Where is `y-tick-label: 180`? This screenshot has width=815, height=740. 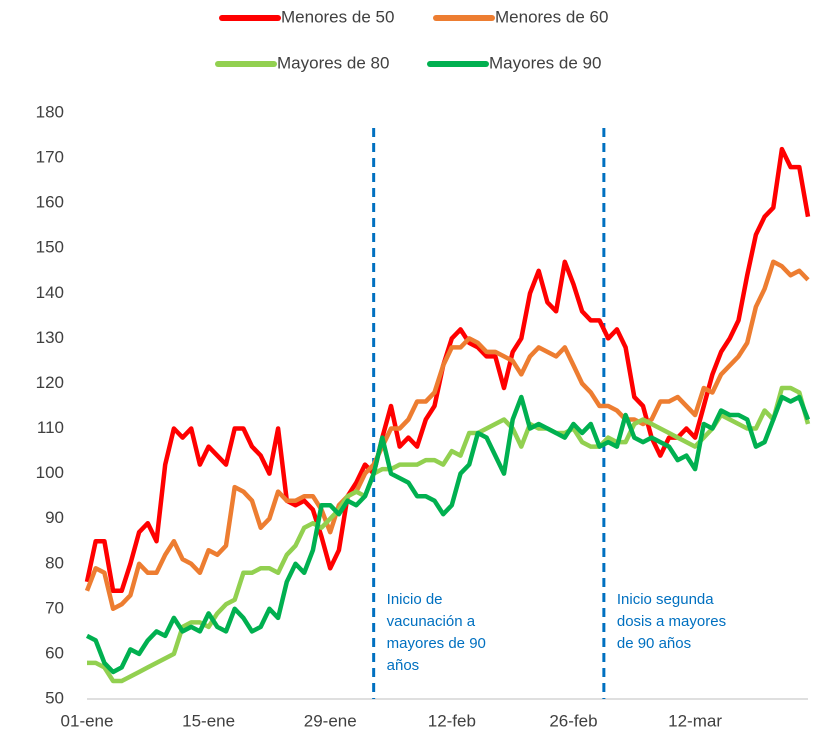 y-tick-label: 180 is located at coordinates (50, 111).